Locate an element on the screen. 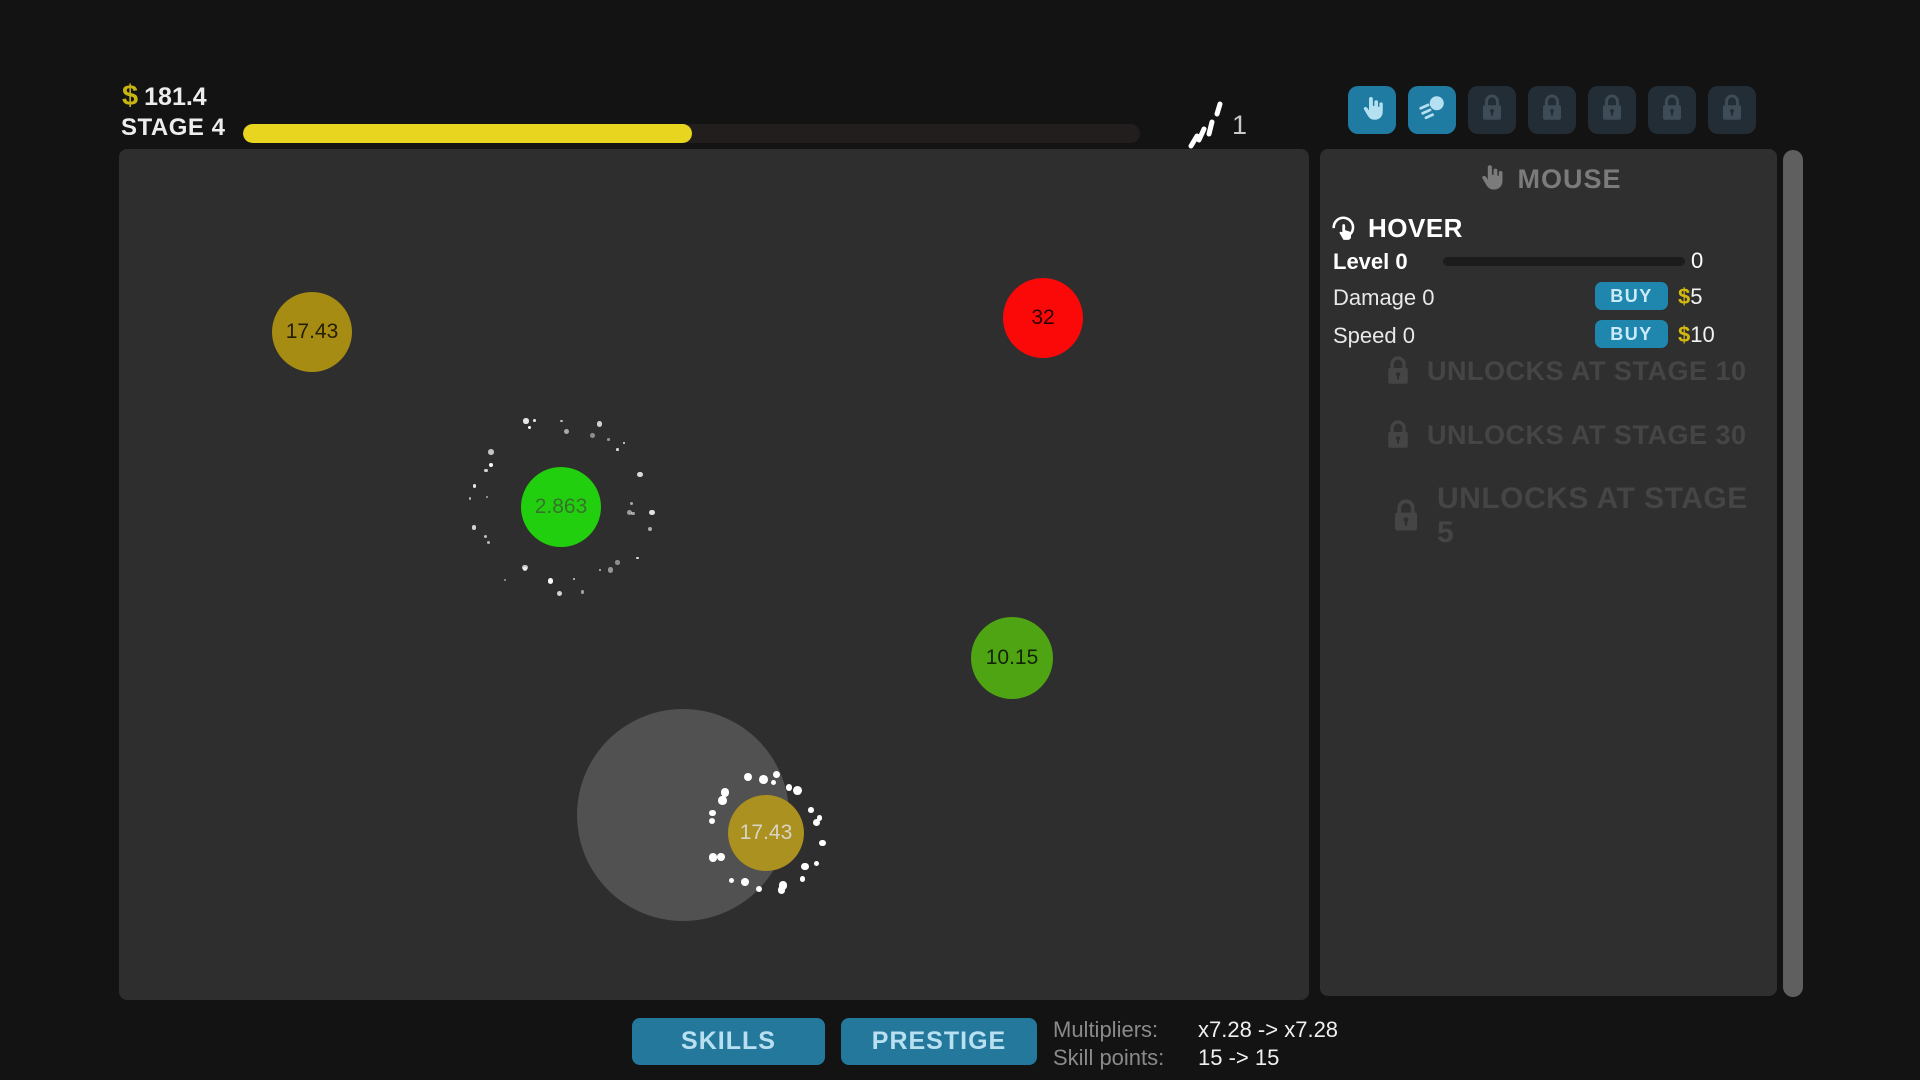  tab-comet is located at coordinates (1432, 110).